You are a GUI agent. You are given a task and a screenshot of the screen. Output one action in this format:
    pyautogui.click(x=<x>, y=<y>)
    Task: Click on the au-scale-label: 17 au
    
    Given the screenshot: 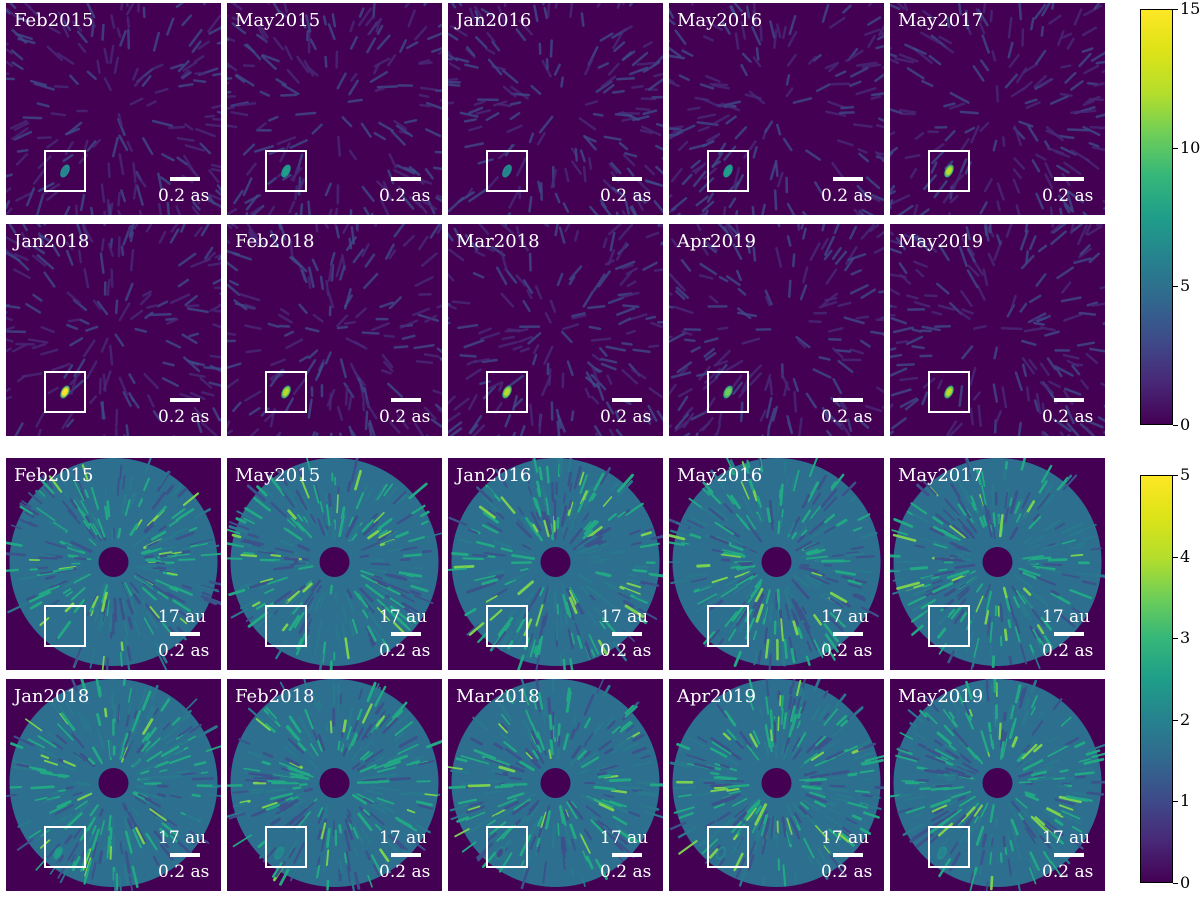 What is the action you would take?
    pyautogui.click(x=1066, y=617)
    